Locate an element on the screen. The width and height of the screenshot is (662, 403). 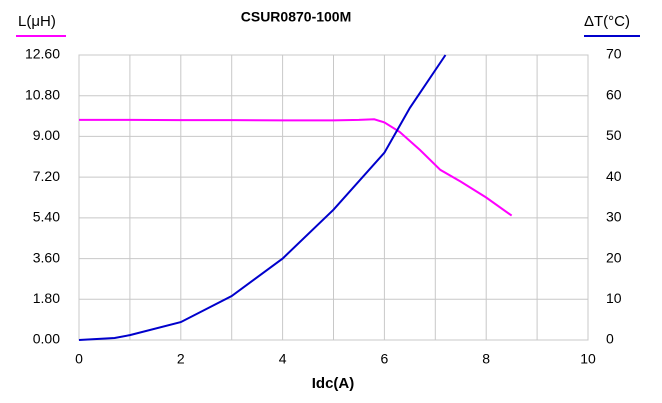
y-tick-label: 9.00 is located at coordinates (46, 135).